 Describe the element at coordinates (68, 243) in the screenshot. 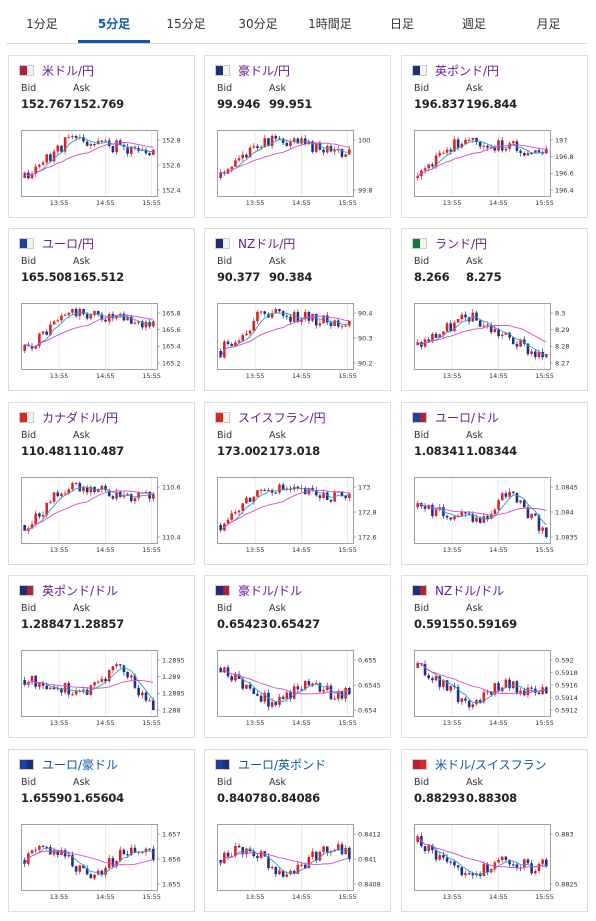

I see `currency-pair-link: ユーロ/円` at that location.